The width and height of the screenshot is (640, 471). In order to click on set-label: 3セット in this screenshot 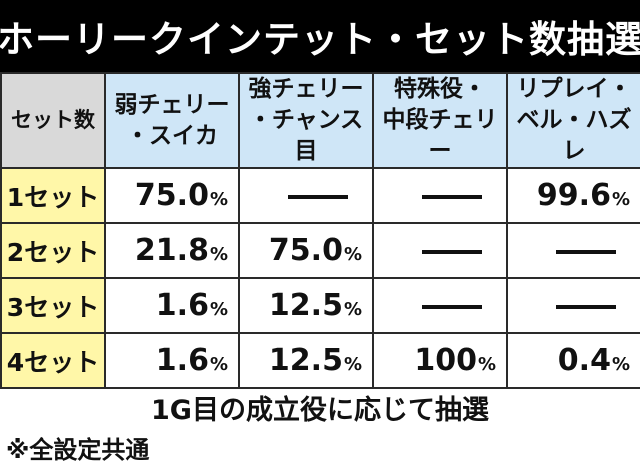, I will do `click(53, 305)`.